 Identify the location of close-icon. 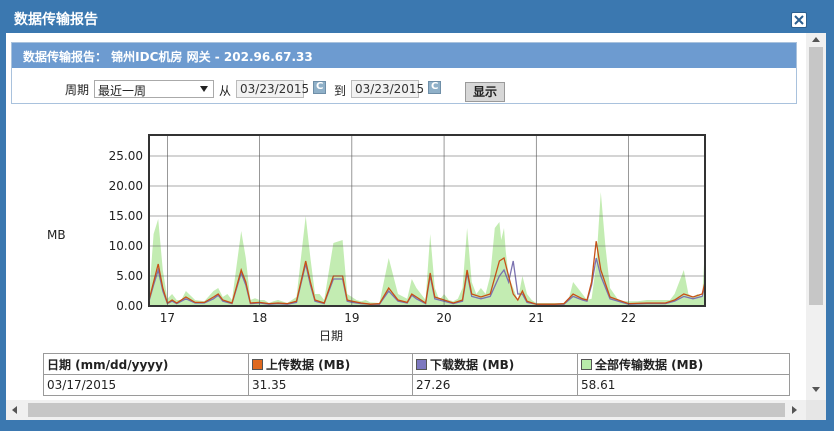
(799, 20).